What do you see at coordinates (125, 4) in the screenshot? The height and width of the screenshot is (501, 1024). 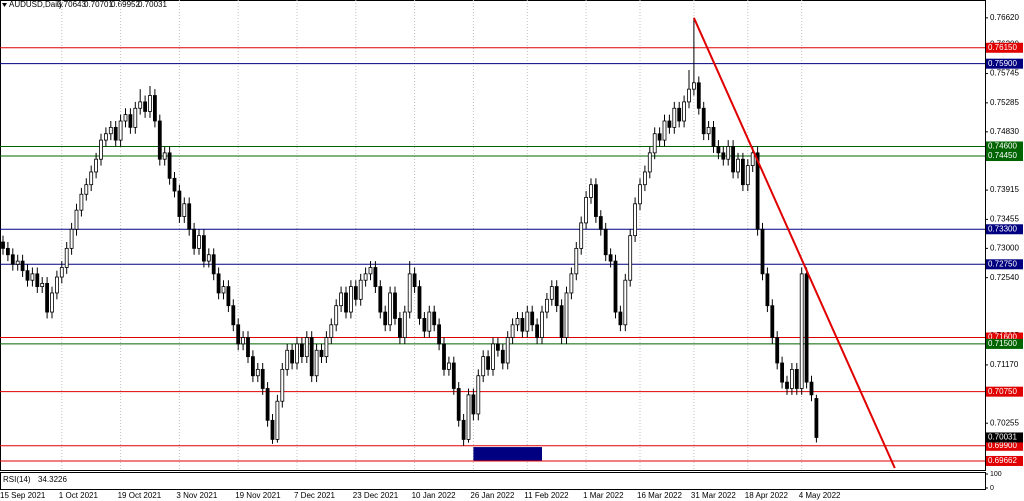 I see `last-low: 0.69952` at bounding box center [125, 4].